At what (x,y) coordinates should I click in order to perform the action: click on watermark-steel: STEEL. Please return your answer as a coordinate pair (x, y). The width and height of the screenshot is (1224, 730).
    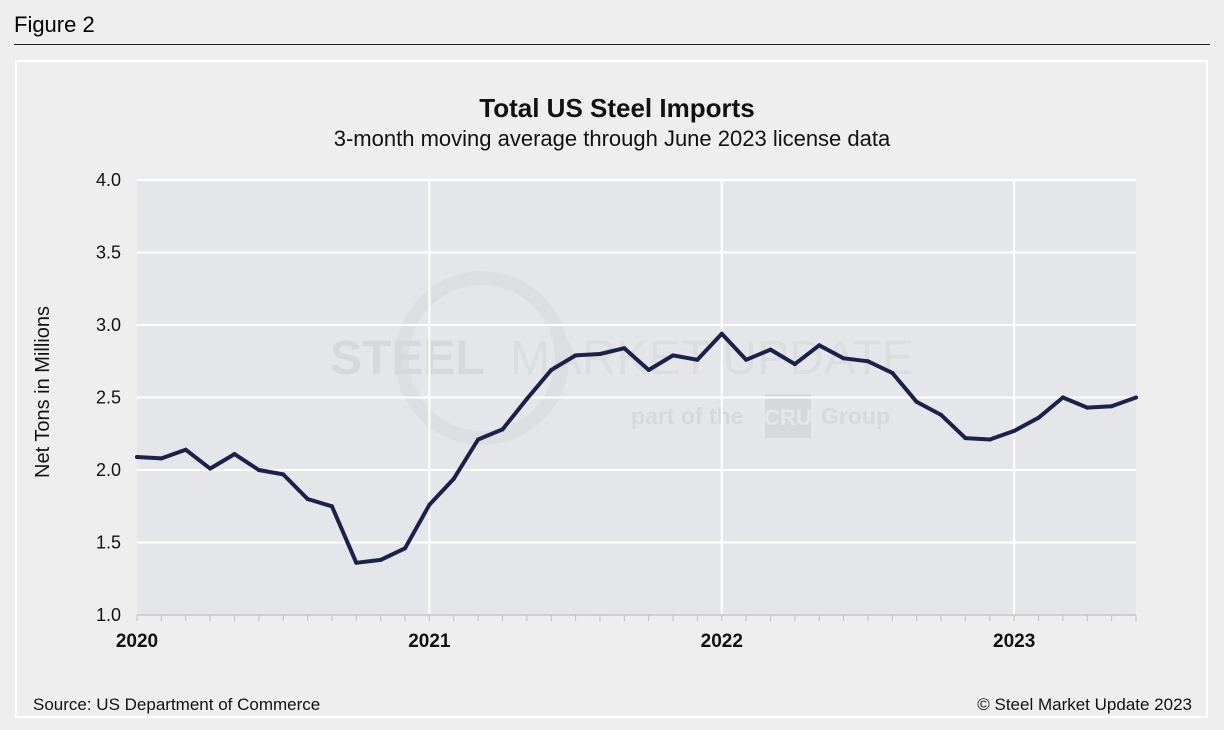
    Looking at the image, I should click on (407, 358).